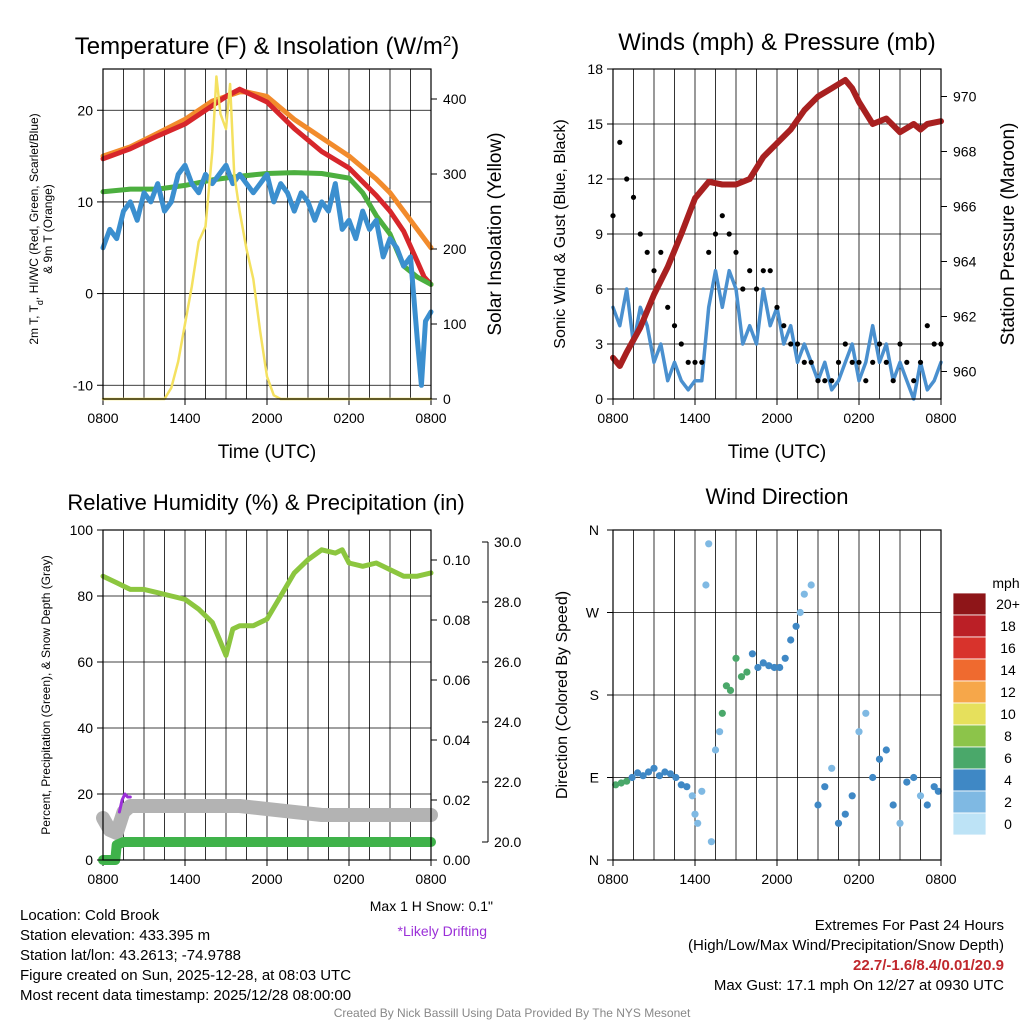 The image size is (1024, 1024). I want to click on temp-ytick-right-label: 100, so click(455, 324).